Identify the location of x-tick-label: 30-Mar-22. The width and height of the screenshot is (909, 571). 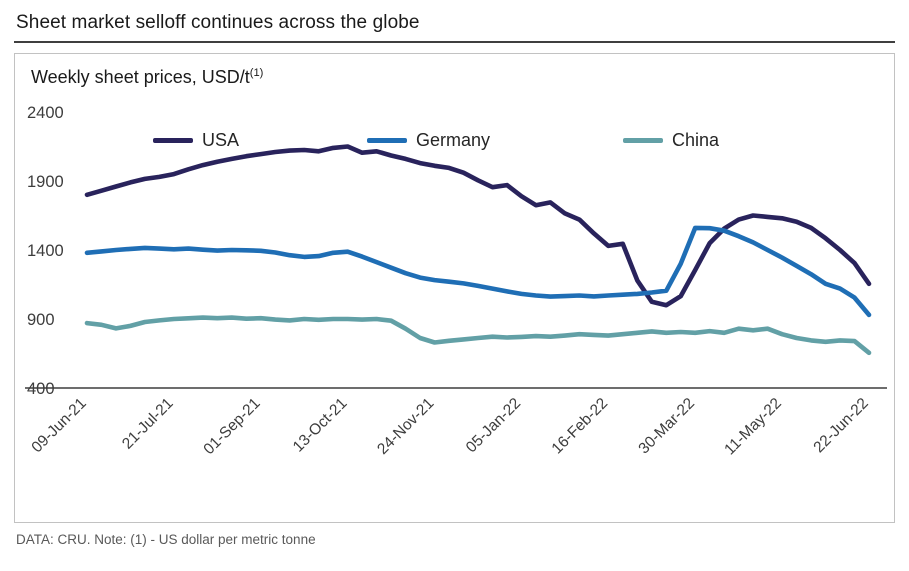
(666, 426).